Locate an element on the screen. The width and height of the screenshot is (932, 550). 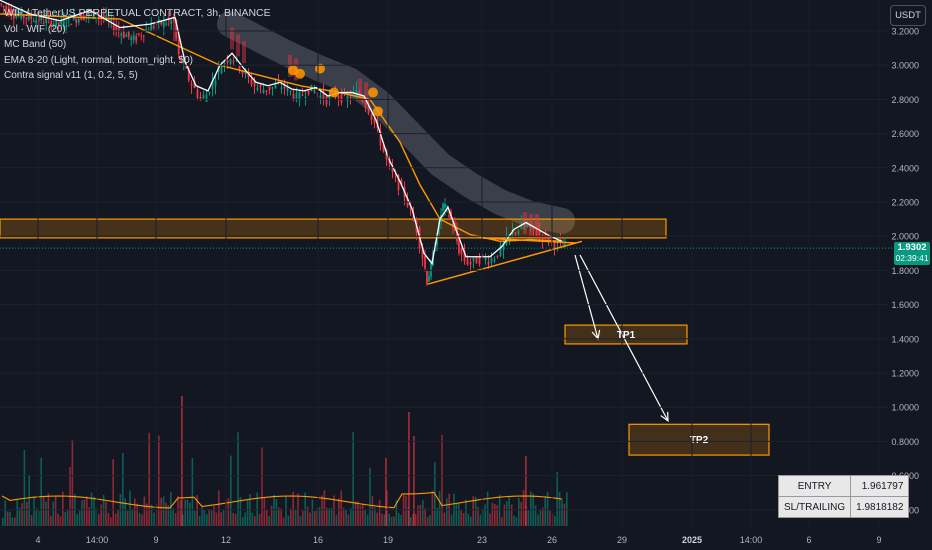
entry-info-table: ENTRY 1.961797 SL/TRAILING 1.9818182 is located at coordinates (843, 496).